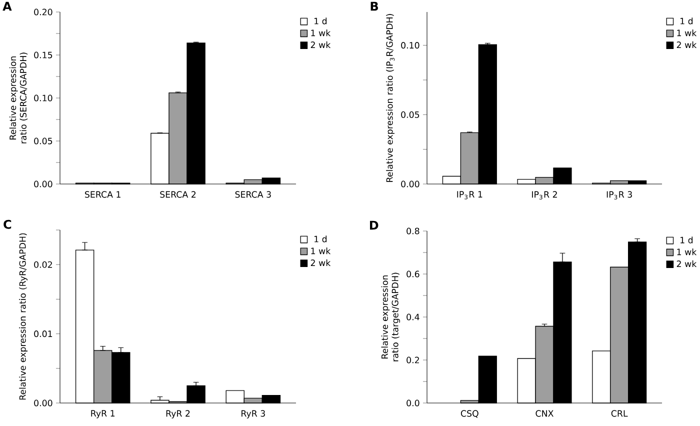 The image size is (700, 426). What do you see at coordinates (23, 316) in the screenshot?
I see `y-axis-title: Relative expression ratio (RyR/GAPDH)` at bounding box center [23, 316].